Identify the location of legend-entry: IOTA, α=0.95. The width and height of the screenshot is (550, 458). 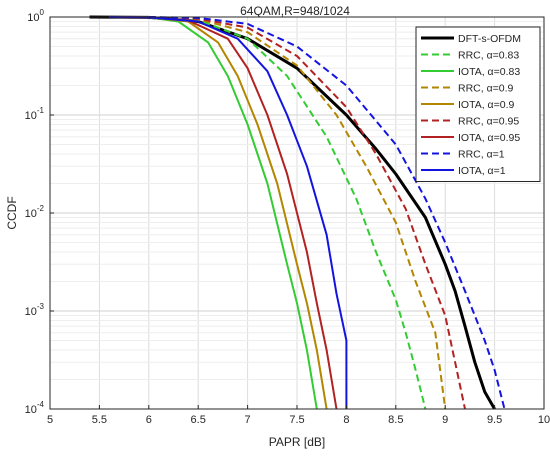
(489, 138).